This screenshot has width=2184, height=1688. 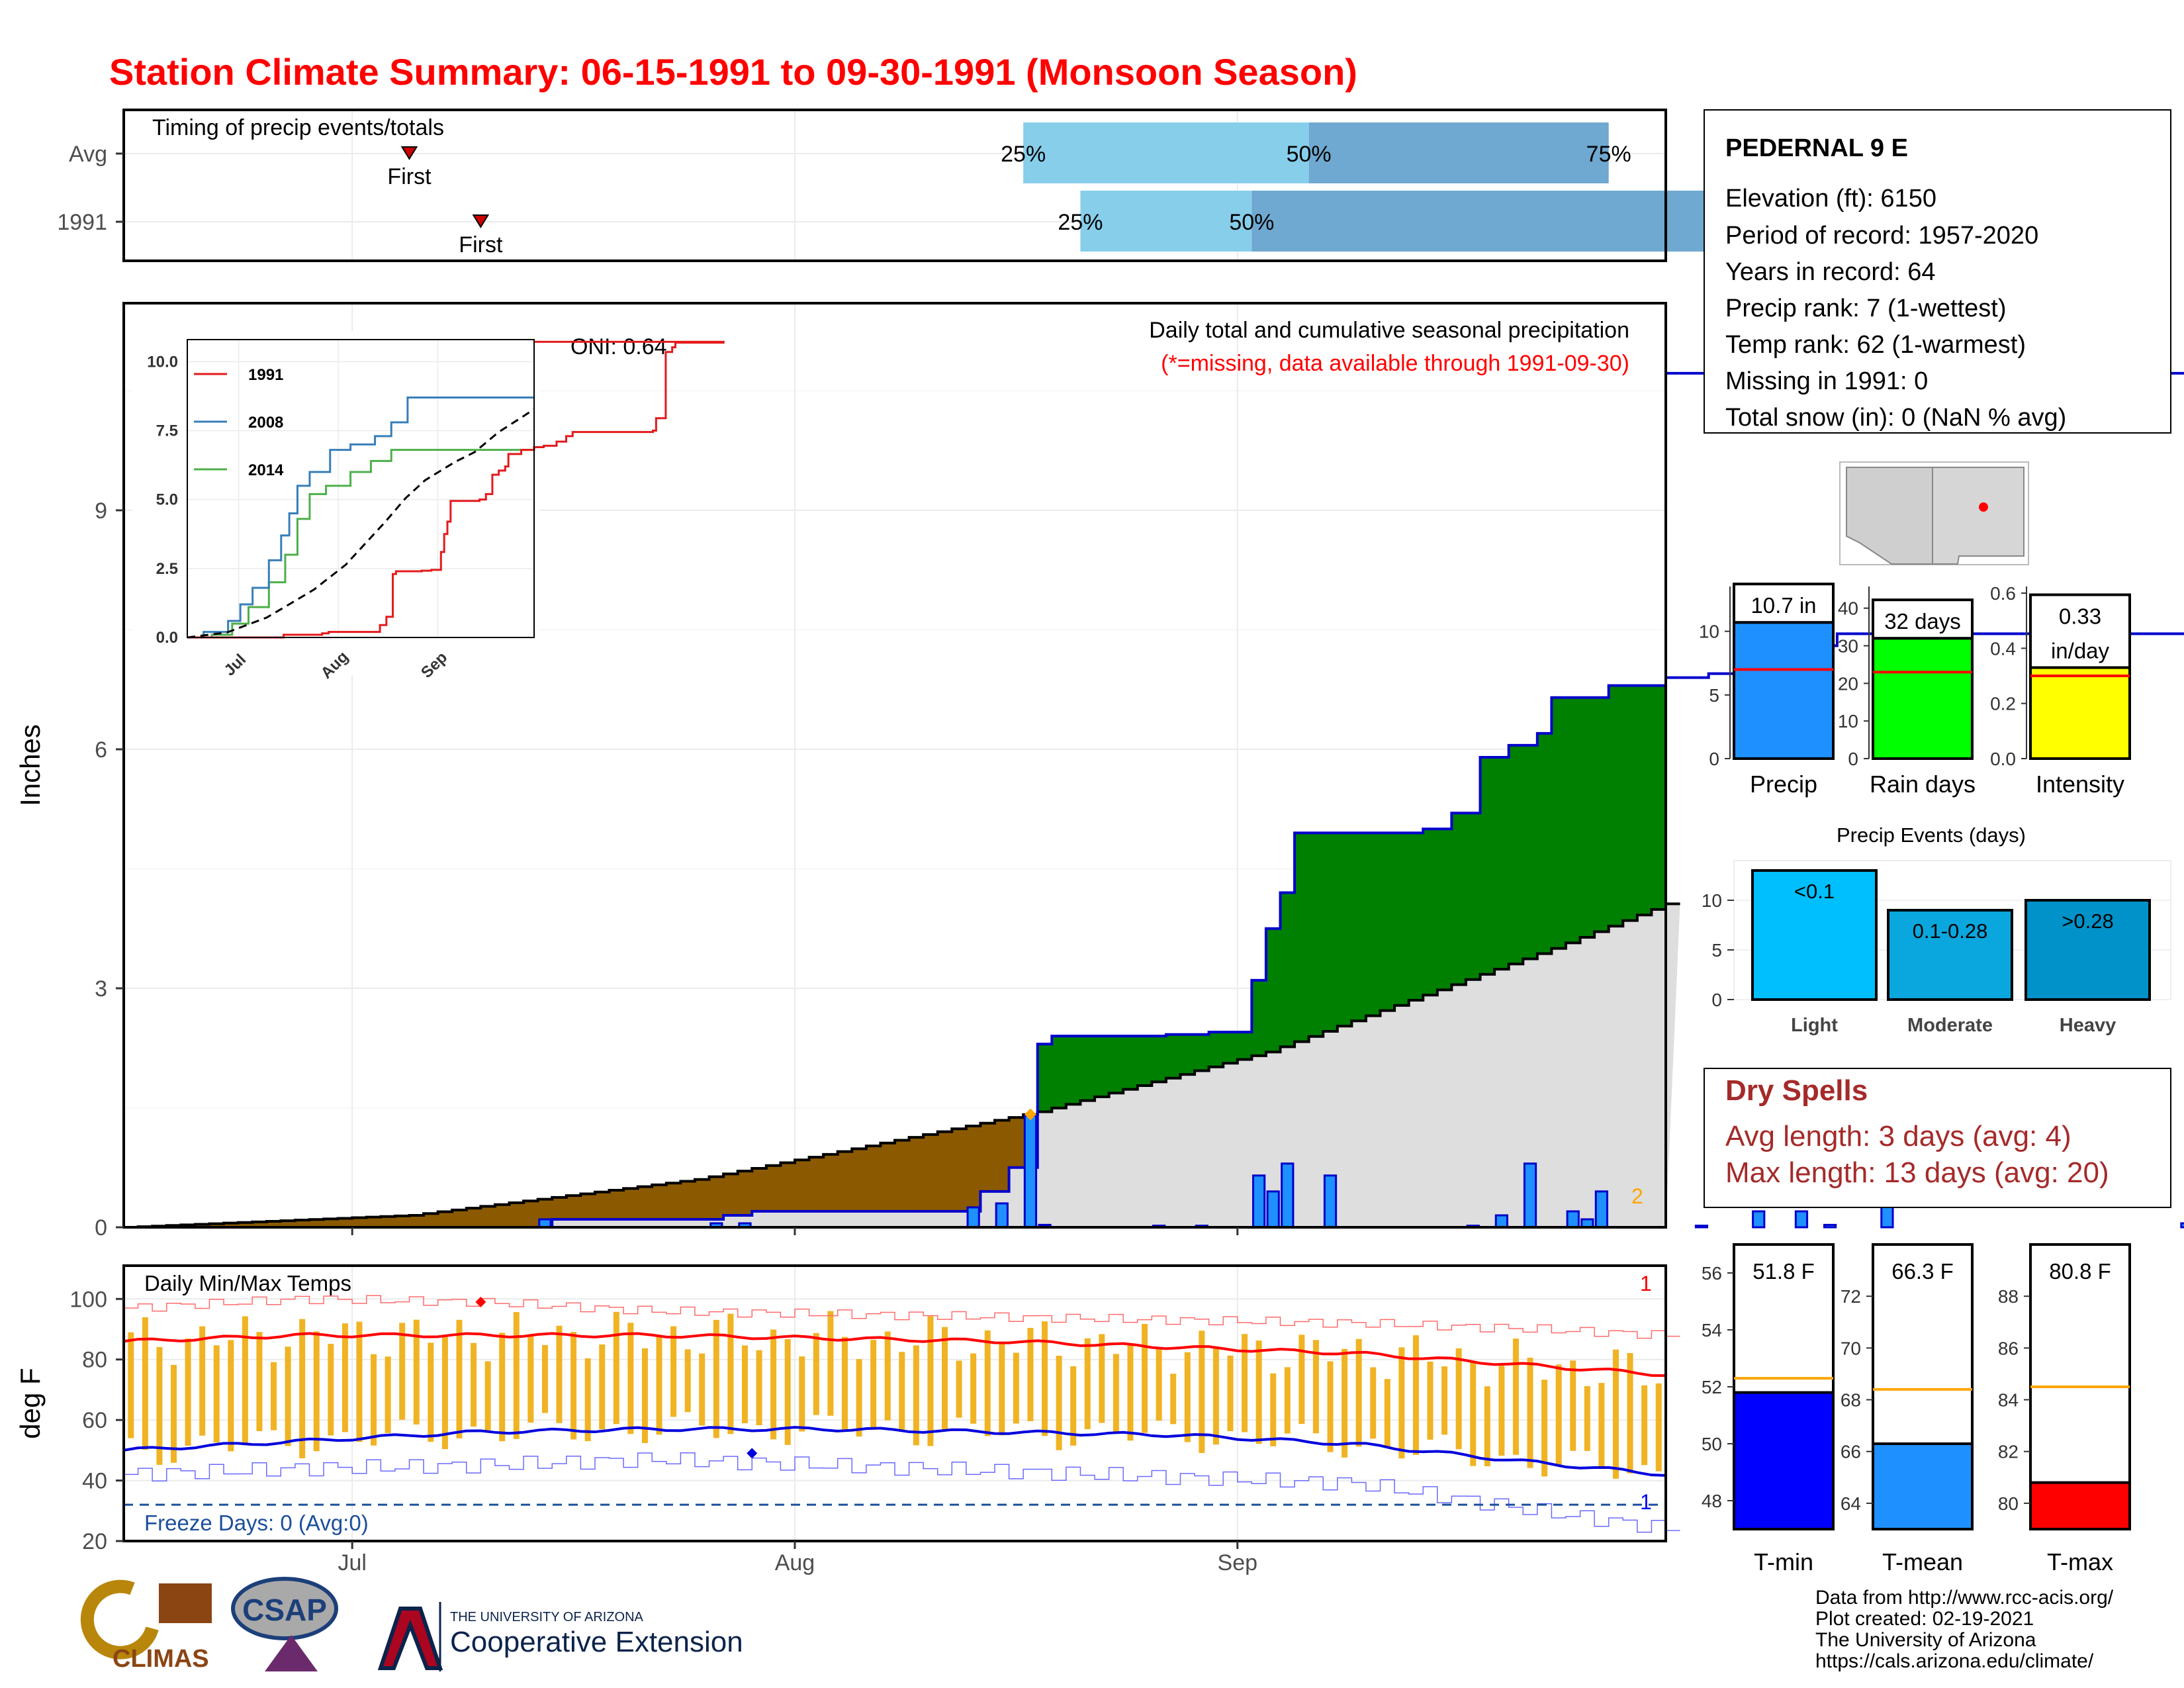 What do you see at coordinates (2080, 1271) in the screenshot?
I see `temp-bar-value-2: 80.8 F` at bounding box center [2080, 1271].